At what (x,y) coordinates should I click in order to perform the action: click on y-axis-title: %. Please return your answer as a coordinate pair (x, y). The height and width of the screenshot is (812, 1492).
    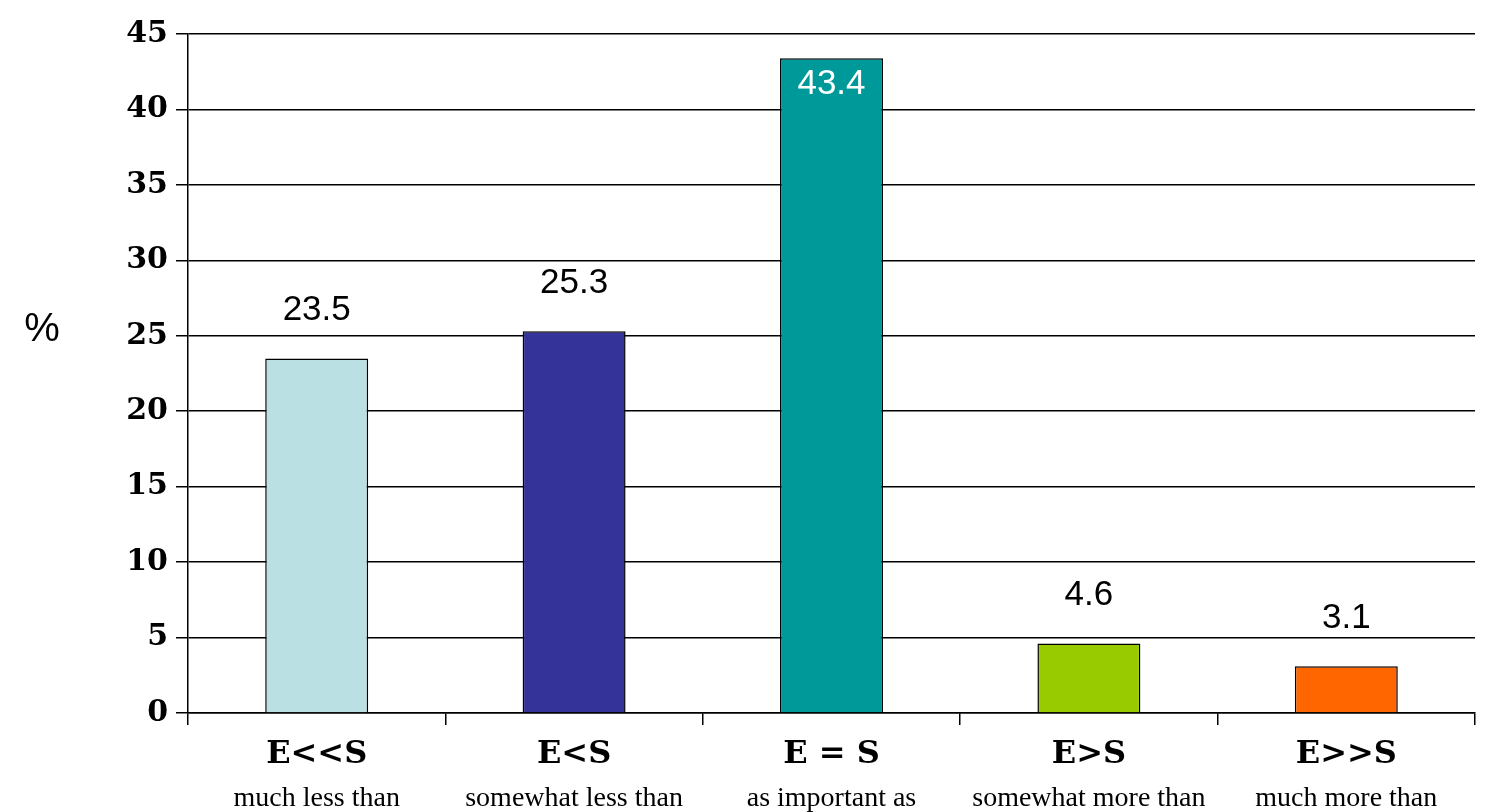
    Looking at the image, I should click on (42, 327).